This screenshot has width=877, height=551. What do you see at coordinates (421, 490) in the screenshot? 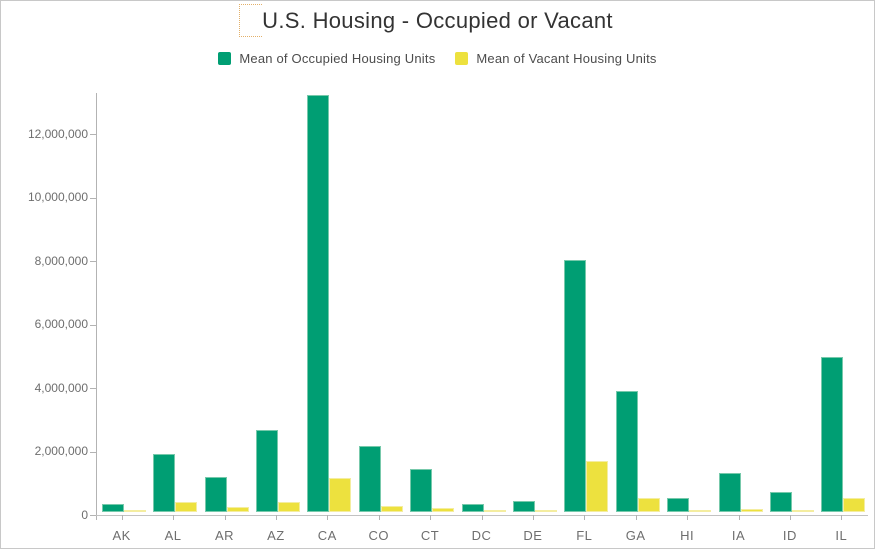
I see `bar-occupied-CT` at bounding box center [421, 490].